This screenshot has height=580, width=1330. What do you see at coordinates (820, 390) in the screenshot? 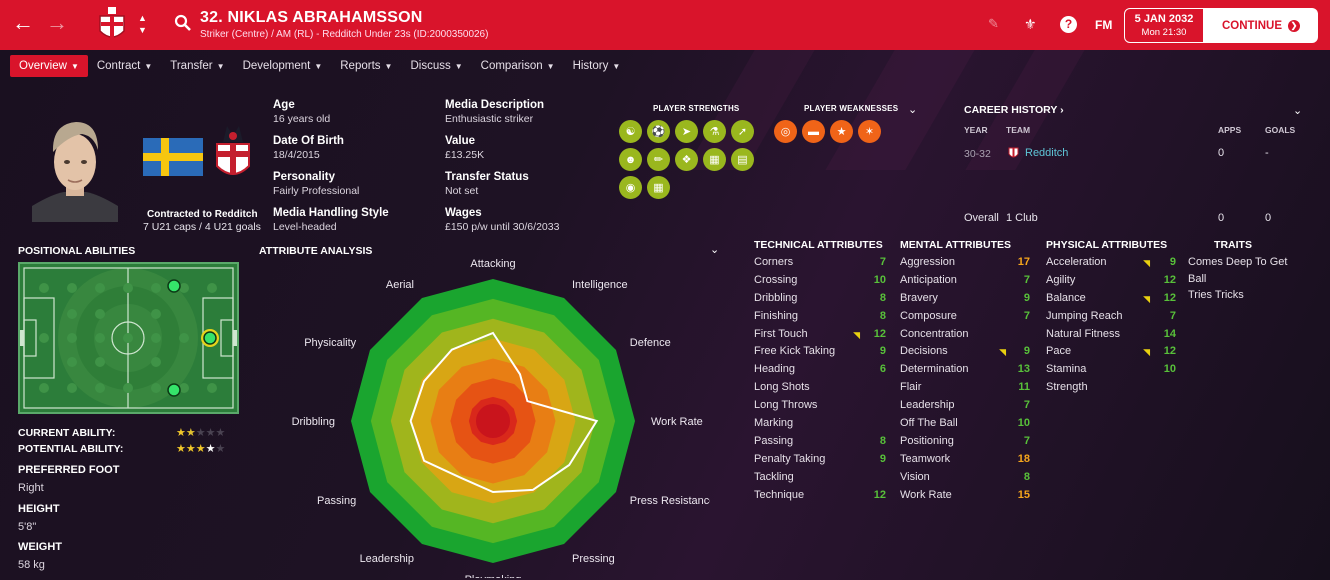
I see `attribute-row: Long Shots` at bounding box center [820, 390].